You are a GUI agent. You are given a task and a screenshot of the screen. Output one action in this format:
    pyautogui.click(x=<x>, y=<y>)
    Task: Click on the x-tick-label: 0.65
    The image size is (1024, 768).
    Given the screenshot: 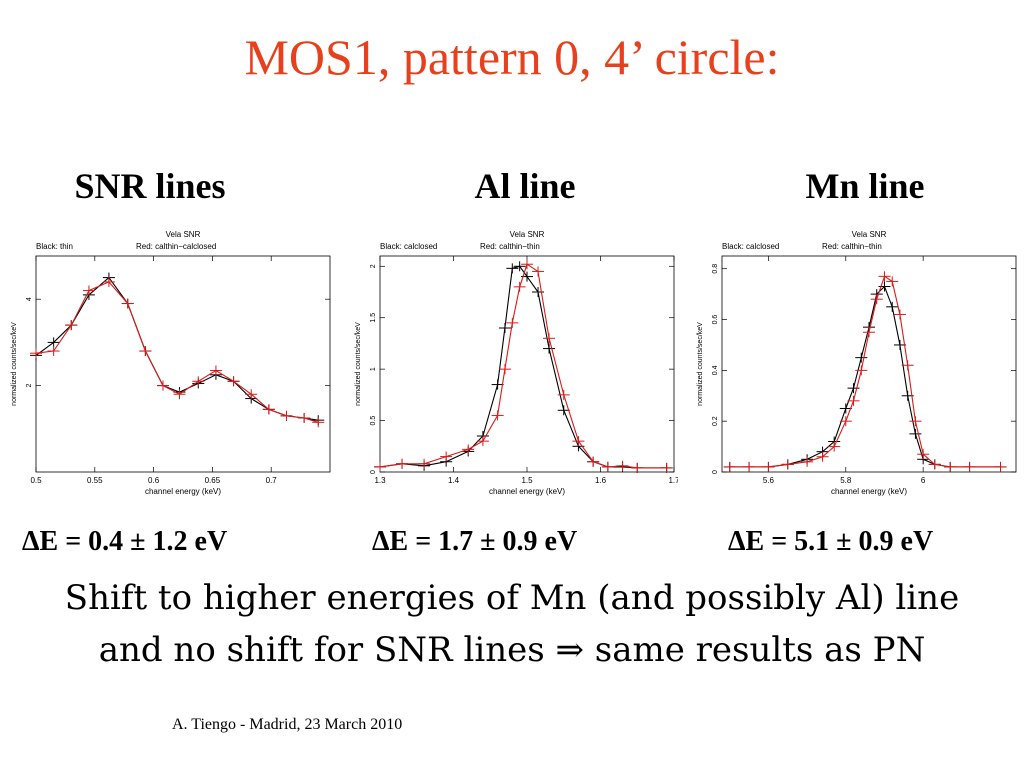 What is the action you would take?
    pyautogui.click(x=213, y=480)
    